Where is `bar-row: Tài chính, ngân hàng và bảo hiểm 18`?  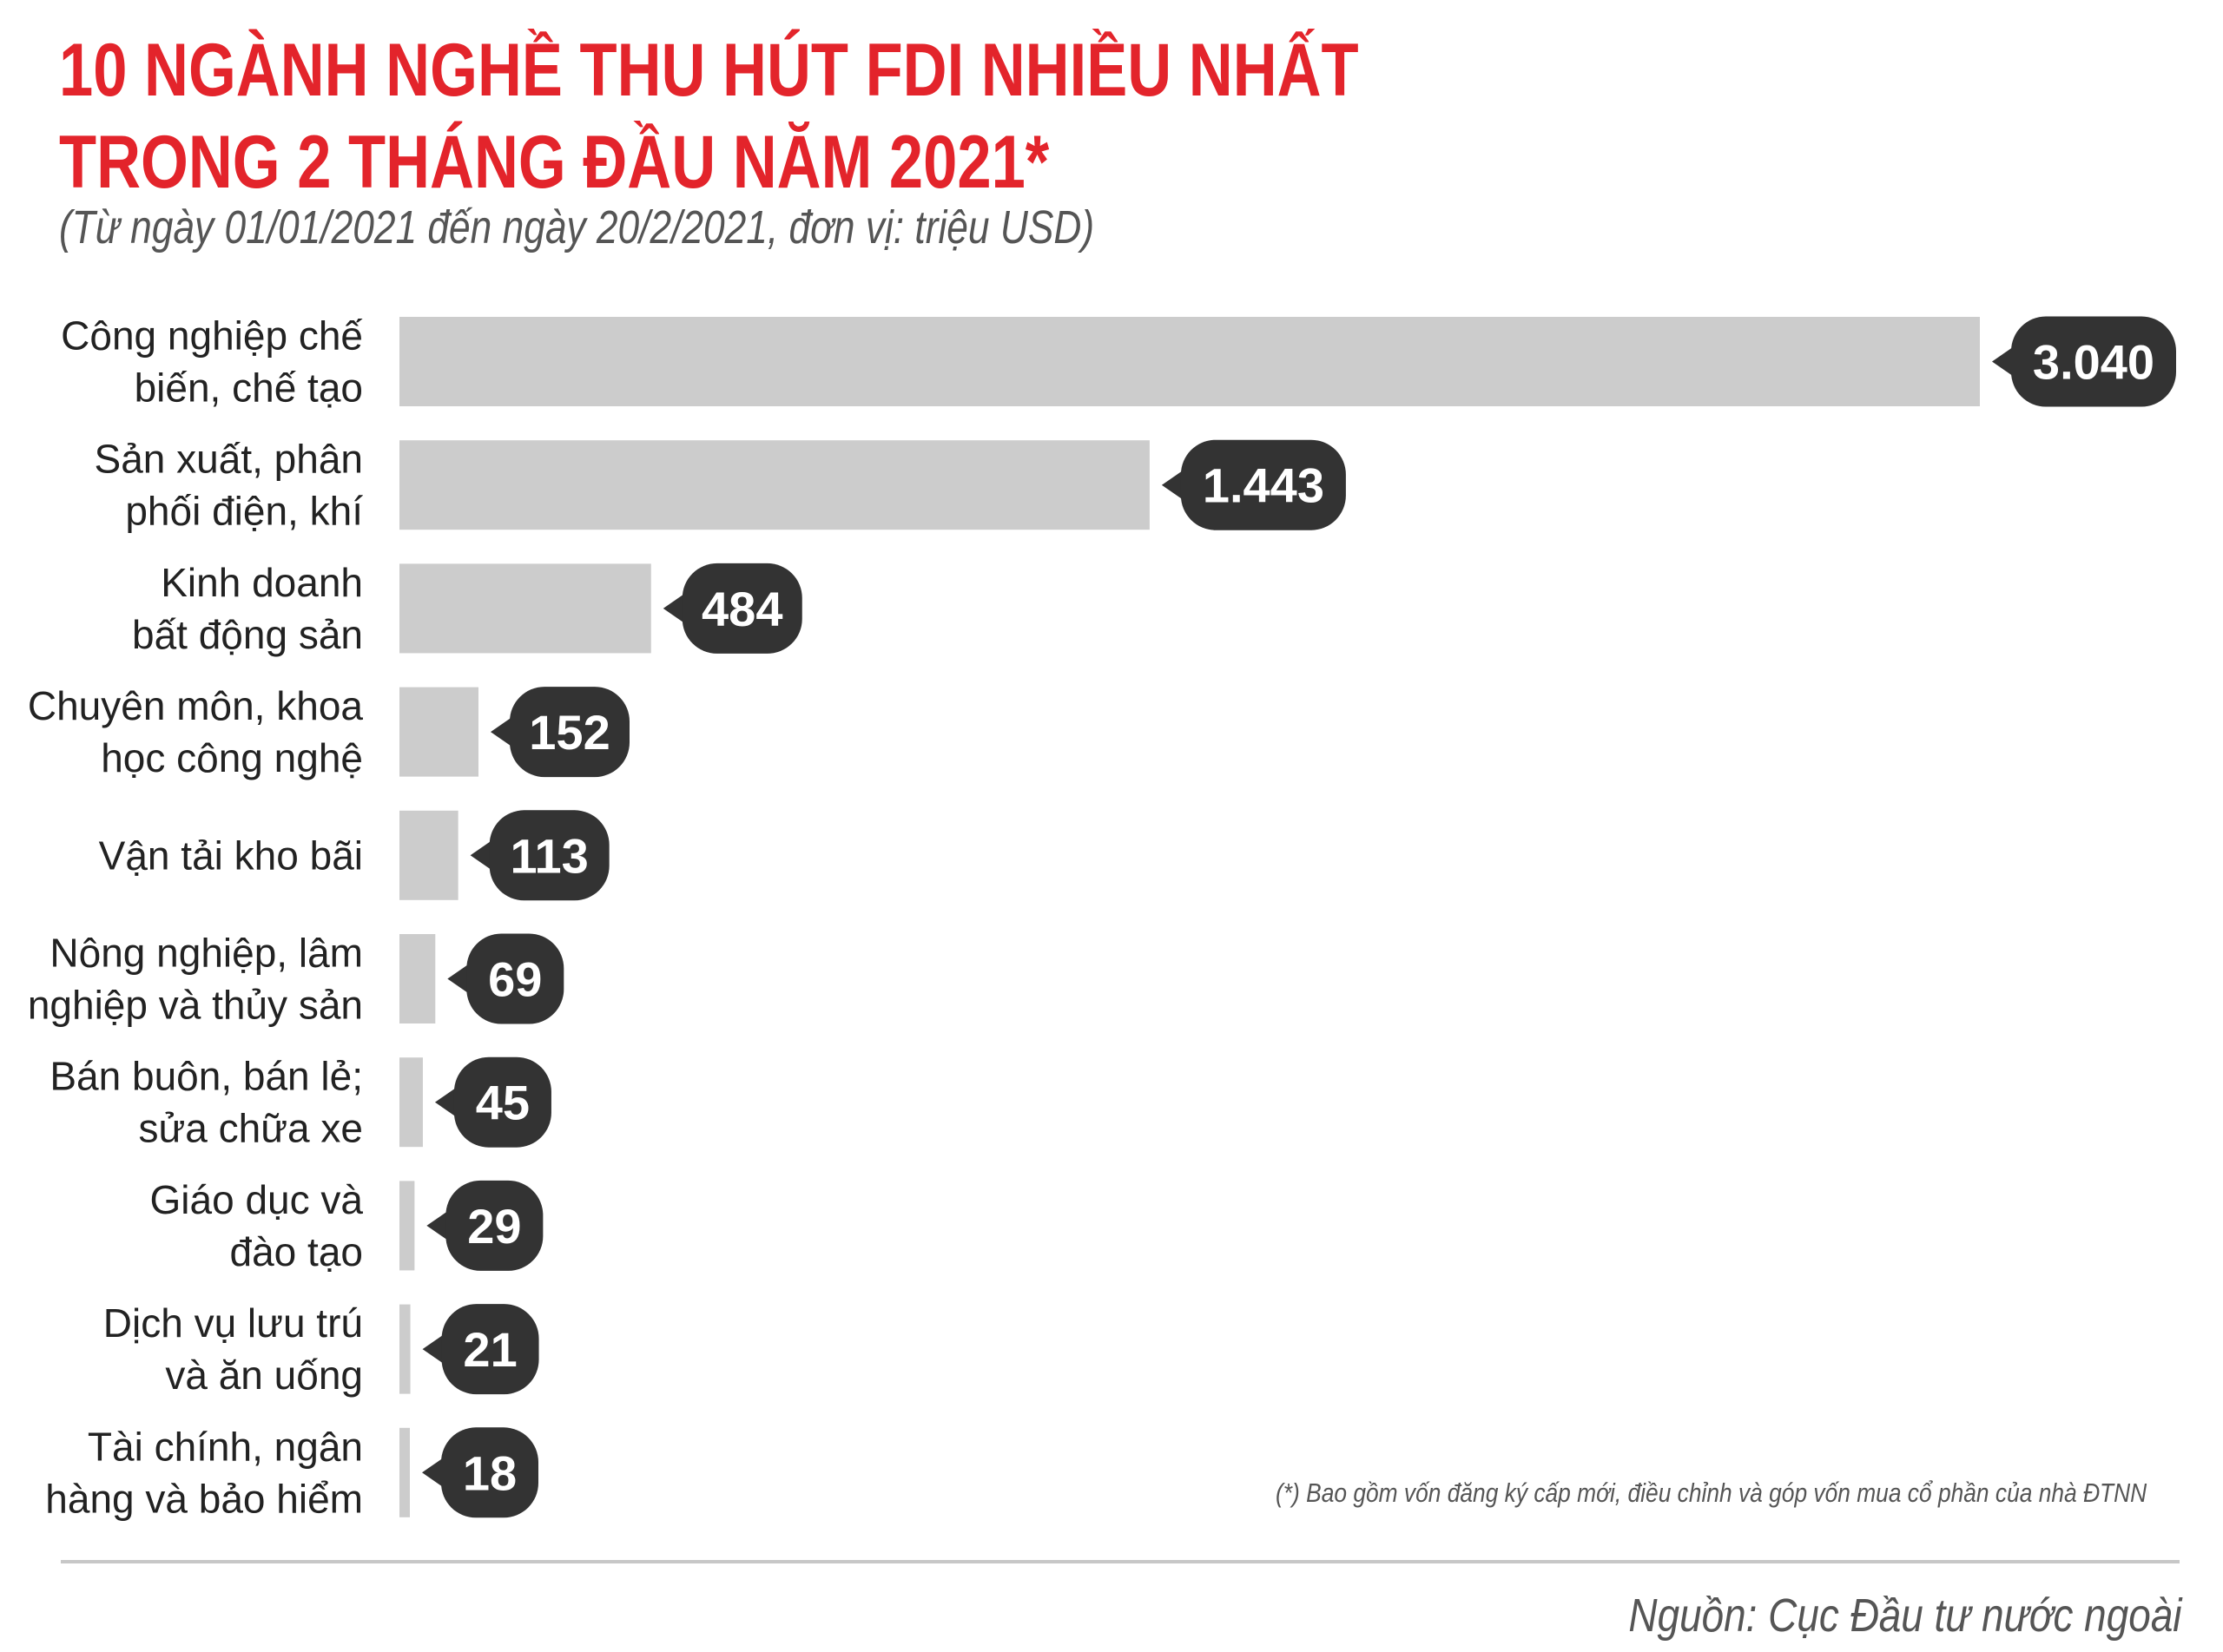 bar-row: Tài chính, ngân hàng và bảo hiểm 18 is located at coordinates (291, 1472).